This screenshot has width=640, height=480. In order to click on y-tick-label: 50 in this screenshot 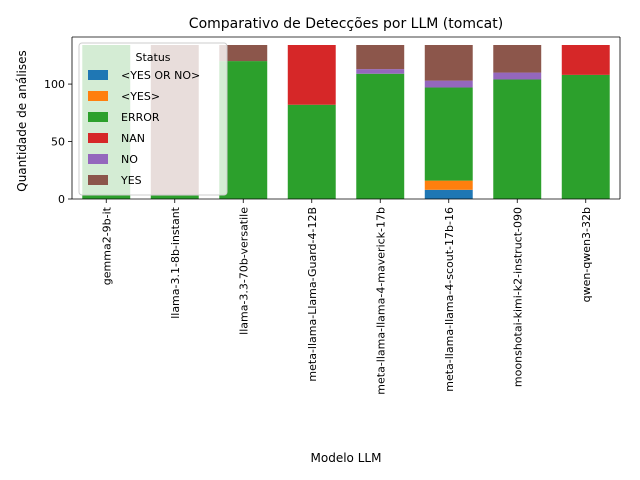, I will do `click(58, 142)`.